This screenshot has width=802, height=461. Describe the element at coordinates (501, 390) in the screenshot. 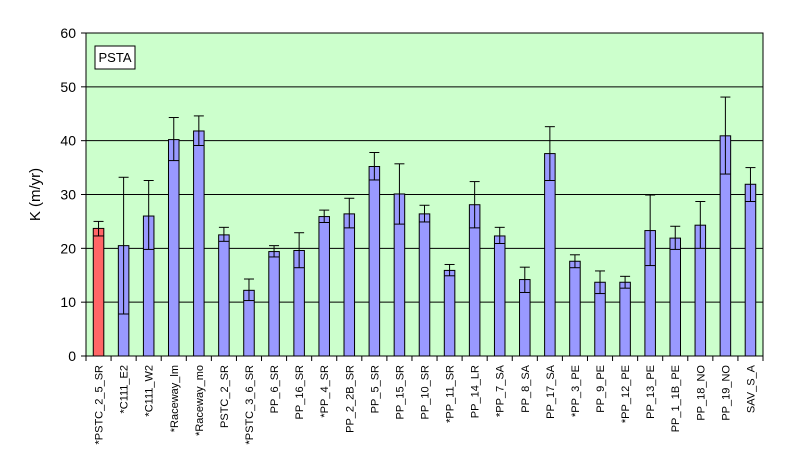

I see `x-tick-label: *PP_7_SA` at that location.